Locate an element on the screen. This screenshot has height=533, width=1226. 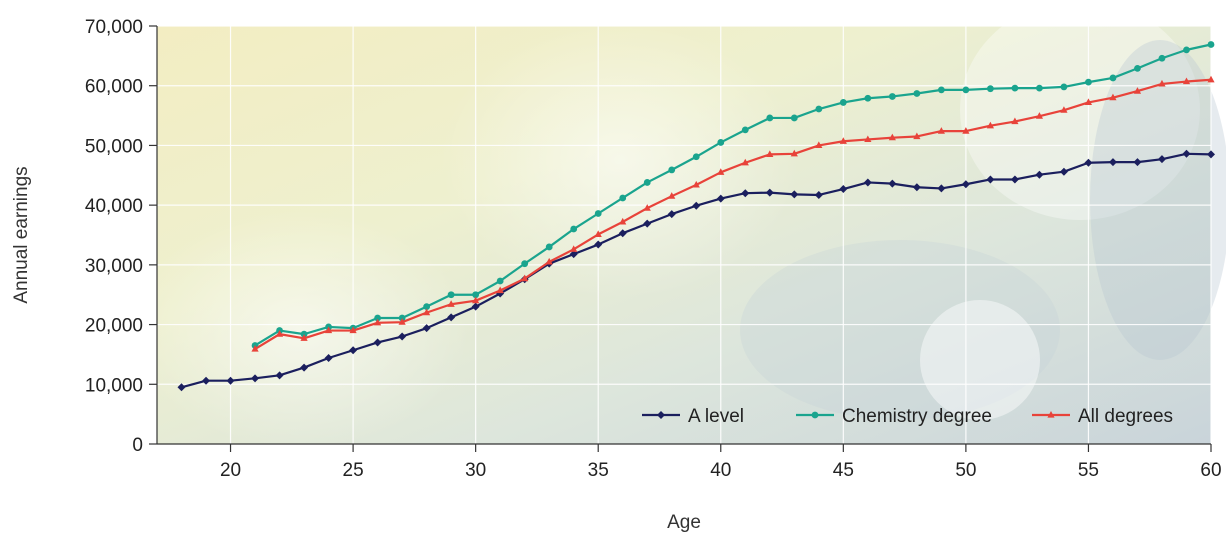
y-tick-label: 10,000 is located at coordinates (114, 385).